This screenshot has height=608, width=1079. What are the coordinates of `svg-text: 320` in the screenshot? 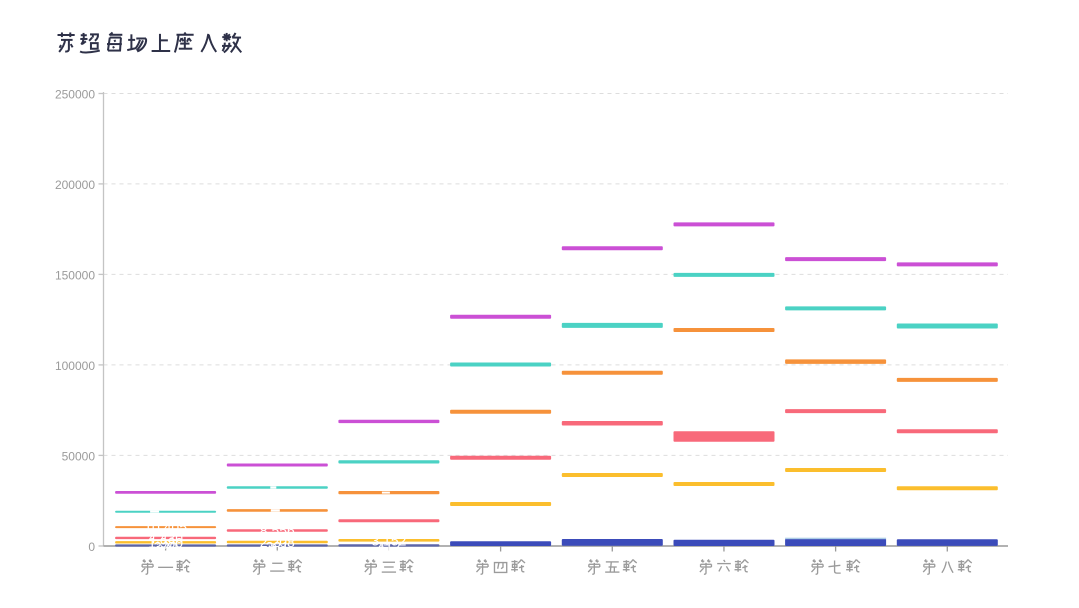 It's located at (166, 546).